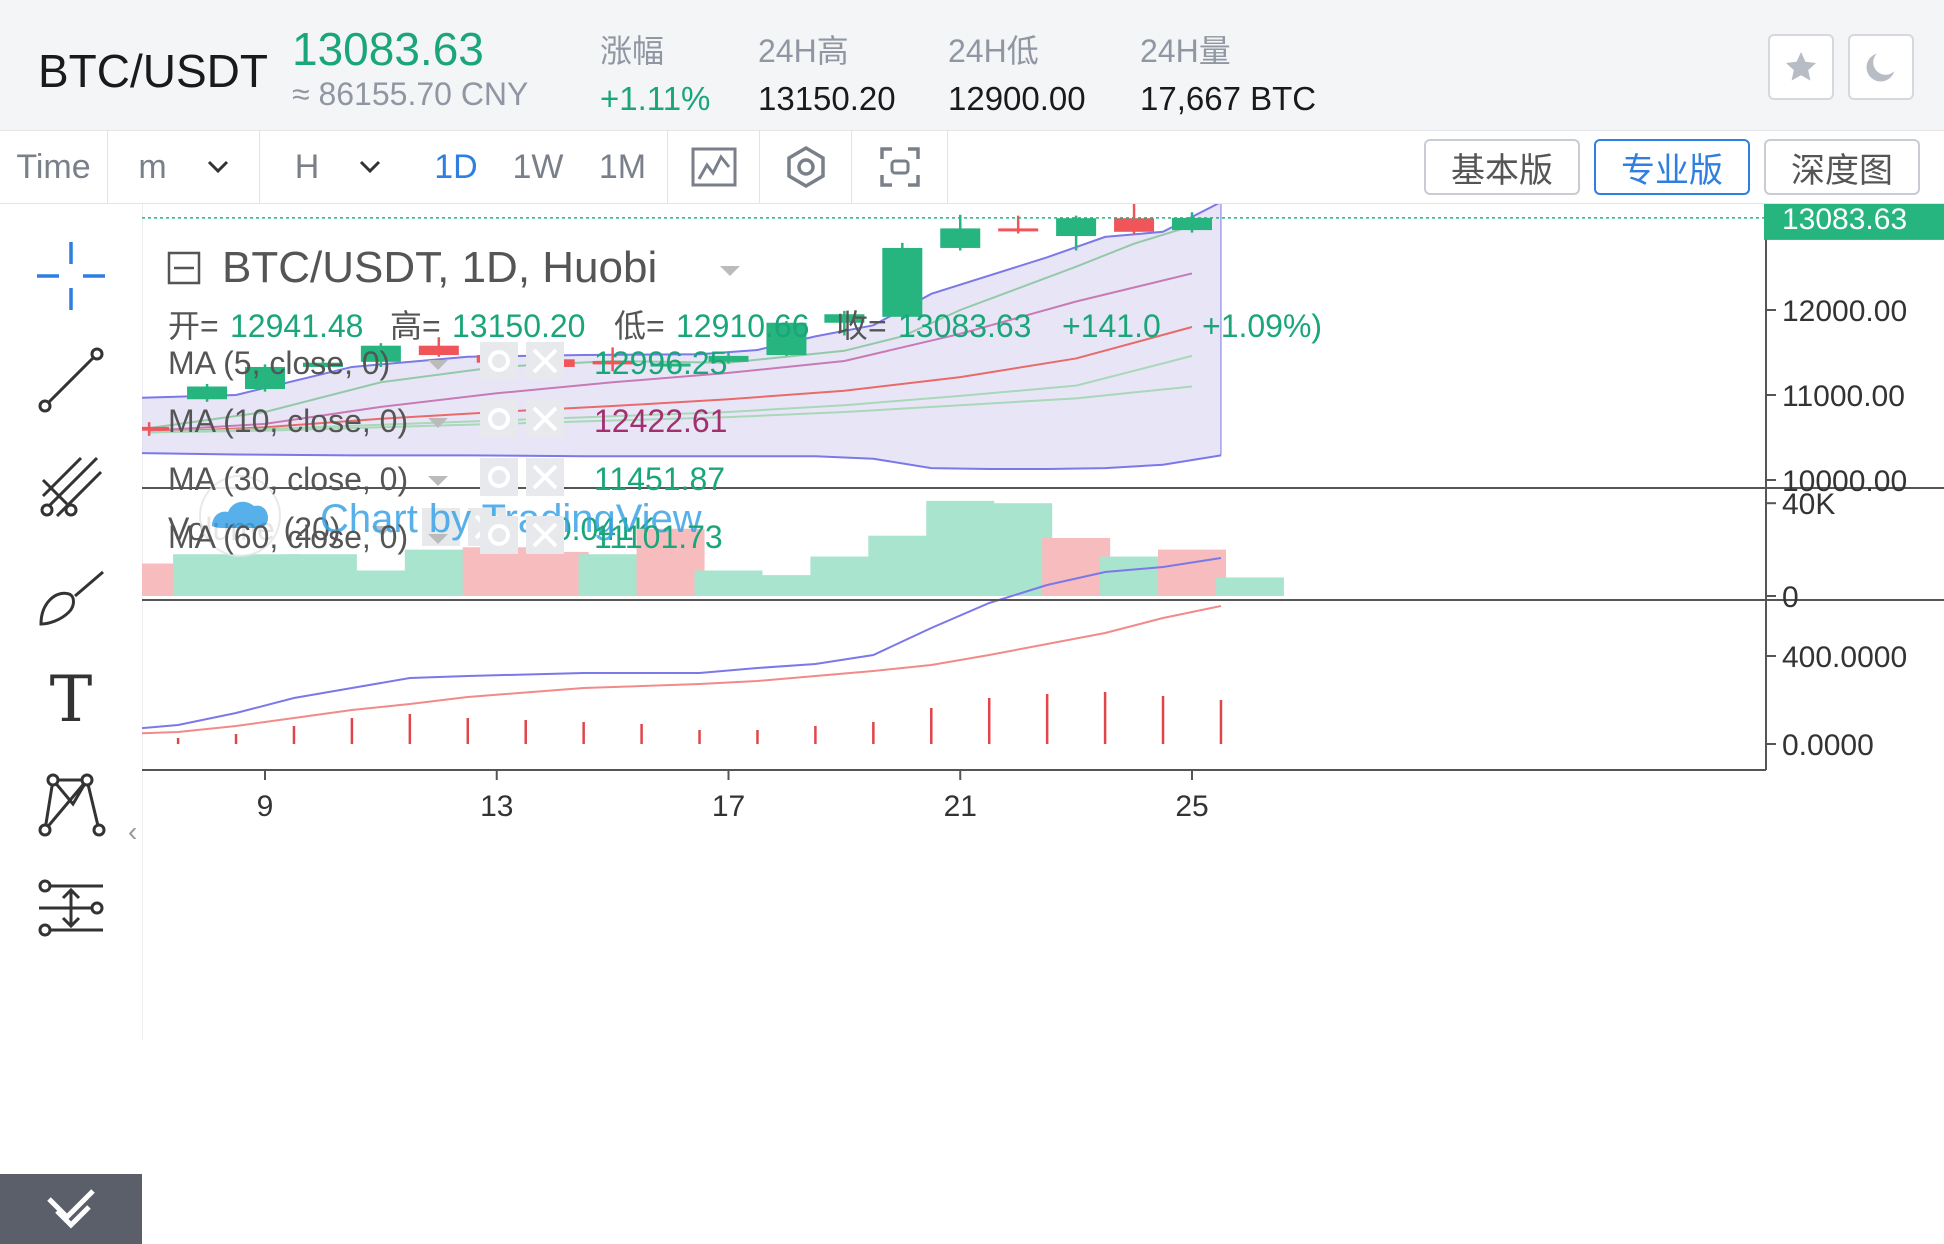 This screenshot has width=1944, height=1244. What do you see at coordinates (1842, 167) in the screenshot?
I see `view-depth-button: 深度图` at bounding box center [1842, 167].